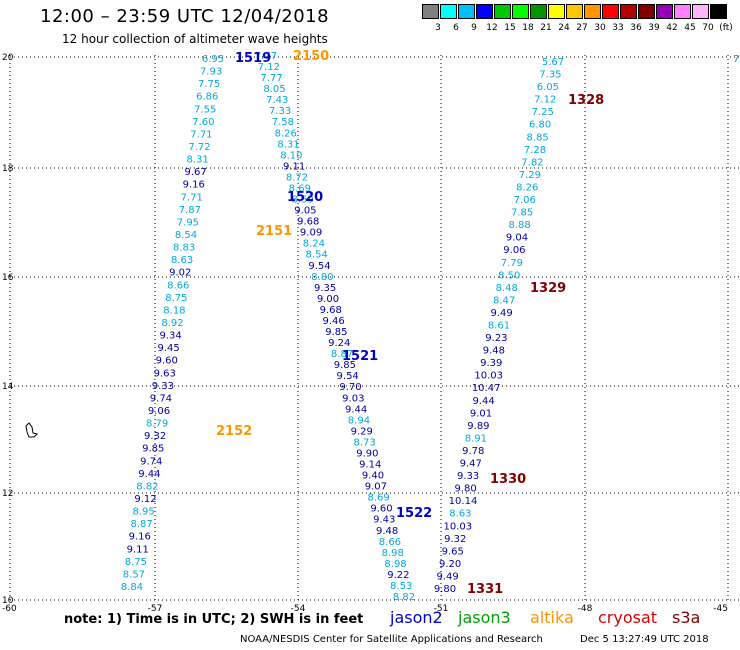  I want to click on swh-value-track-b: 9.70, so click(350, 387).